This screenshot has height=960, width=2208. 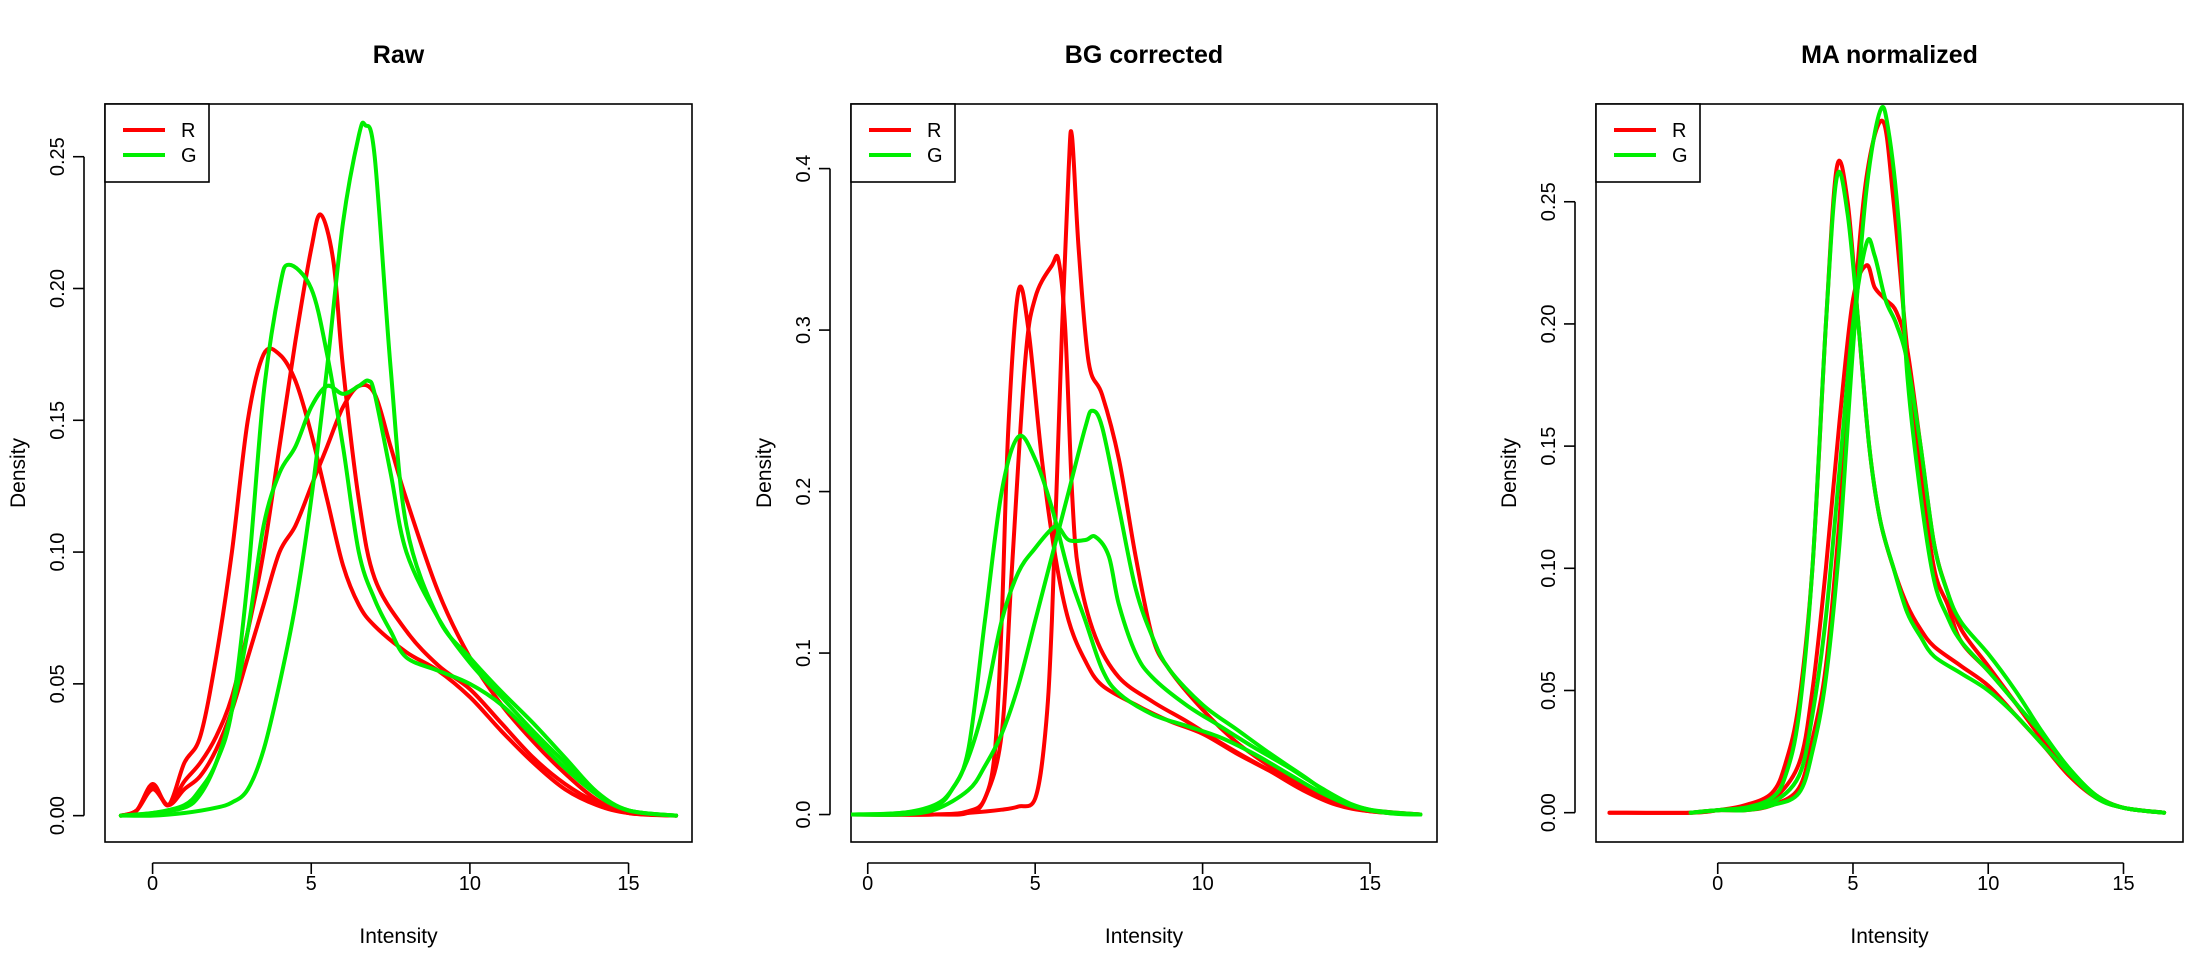 What do you see at coordinates (1889, 55) in the screenshot?
I see `chart-title: MA normalized` at bounding box center [1889, 55].